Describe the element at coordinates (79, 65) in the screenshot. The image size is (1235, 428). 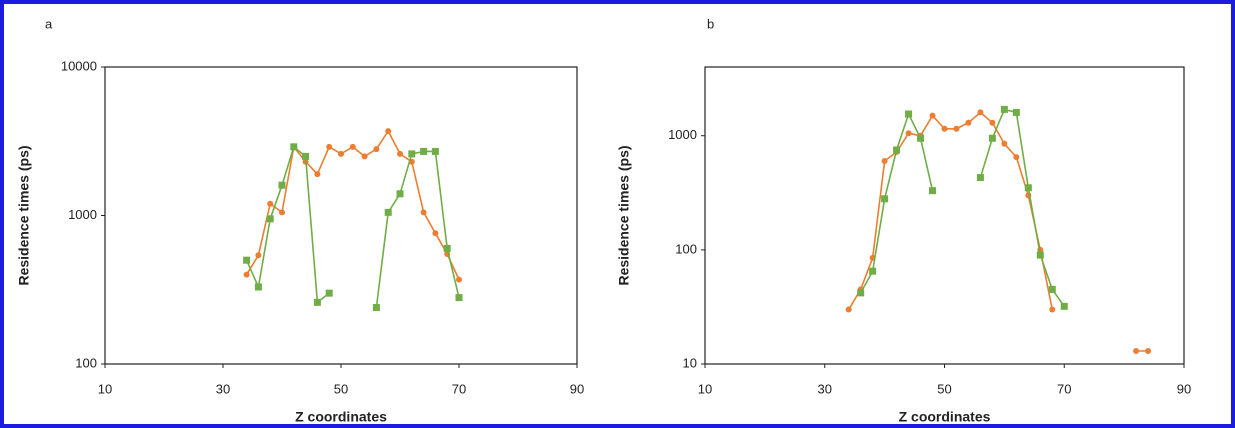
I see `y-tick-label: 10000` at that location.